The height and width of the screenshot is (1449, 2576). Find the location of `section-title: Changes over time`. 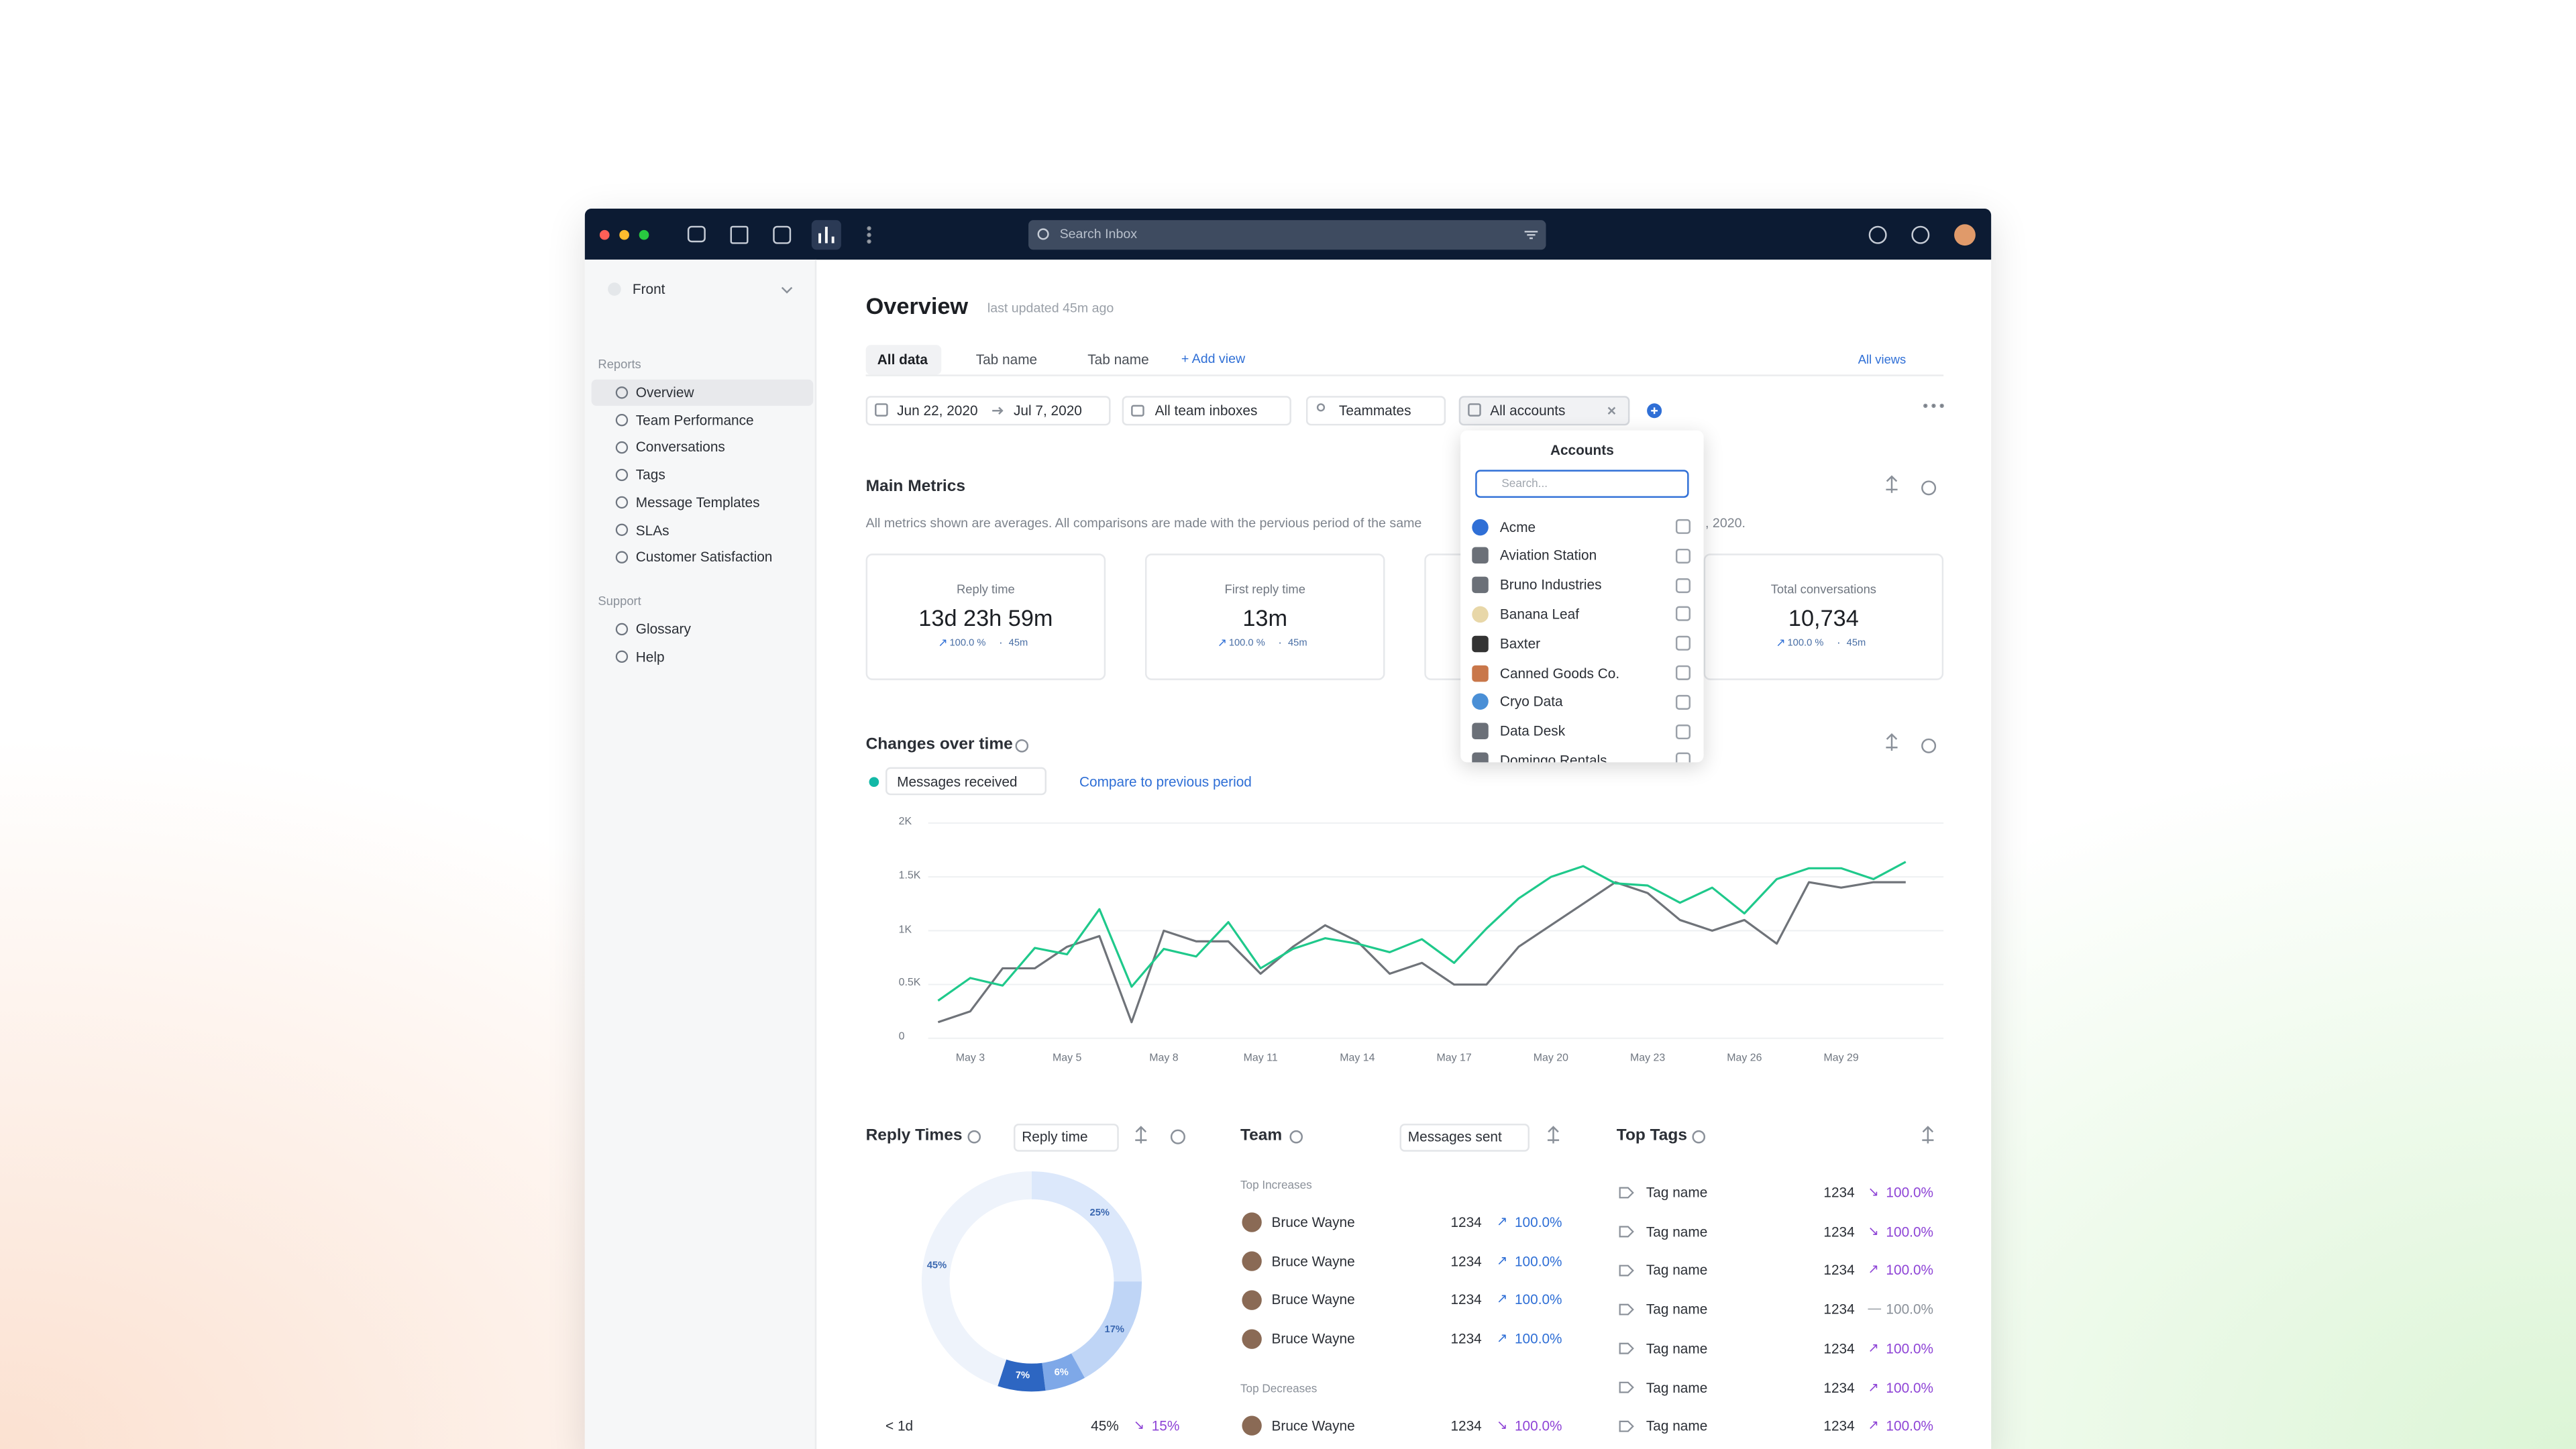

section-title: Changes over time is located at coordinates (939, 745).